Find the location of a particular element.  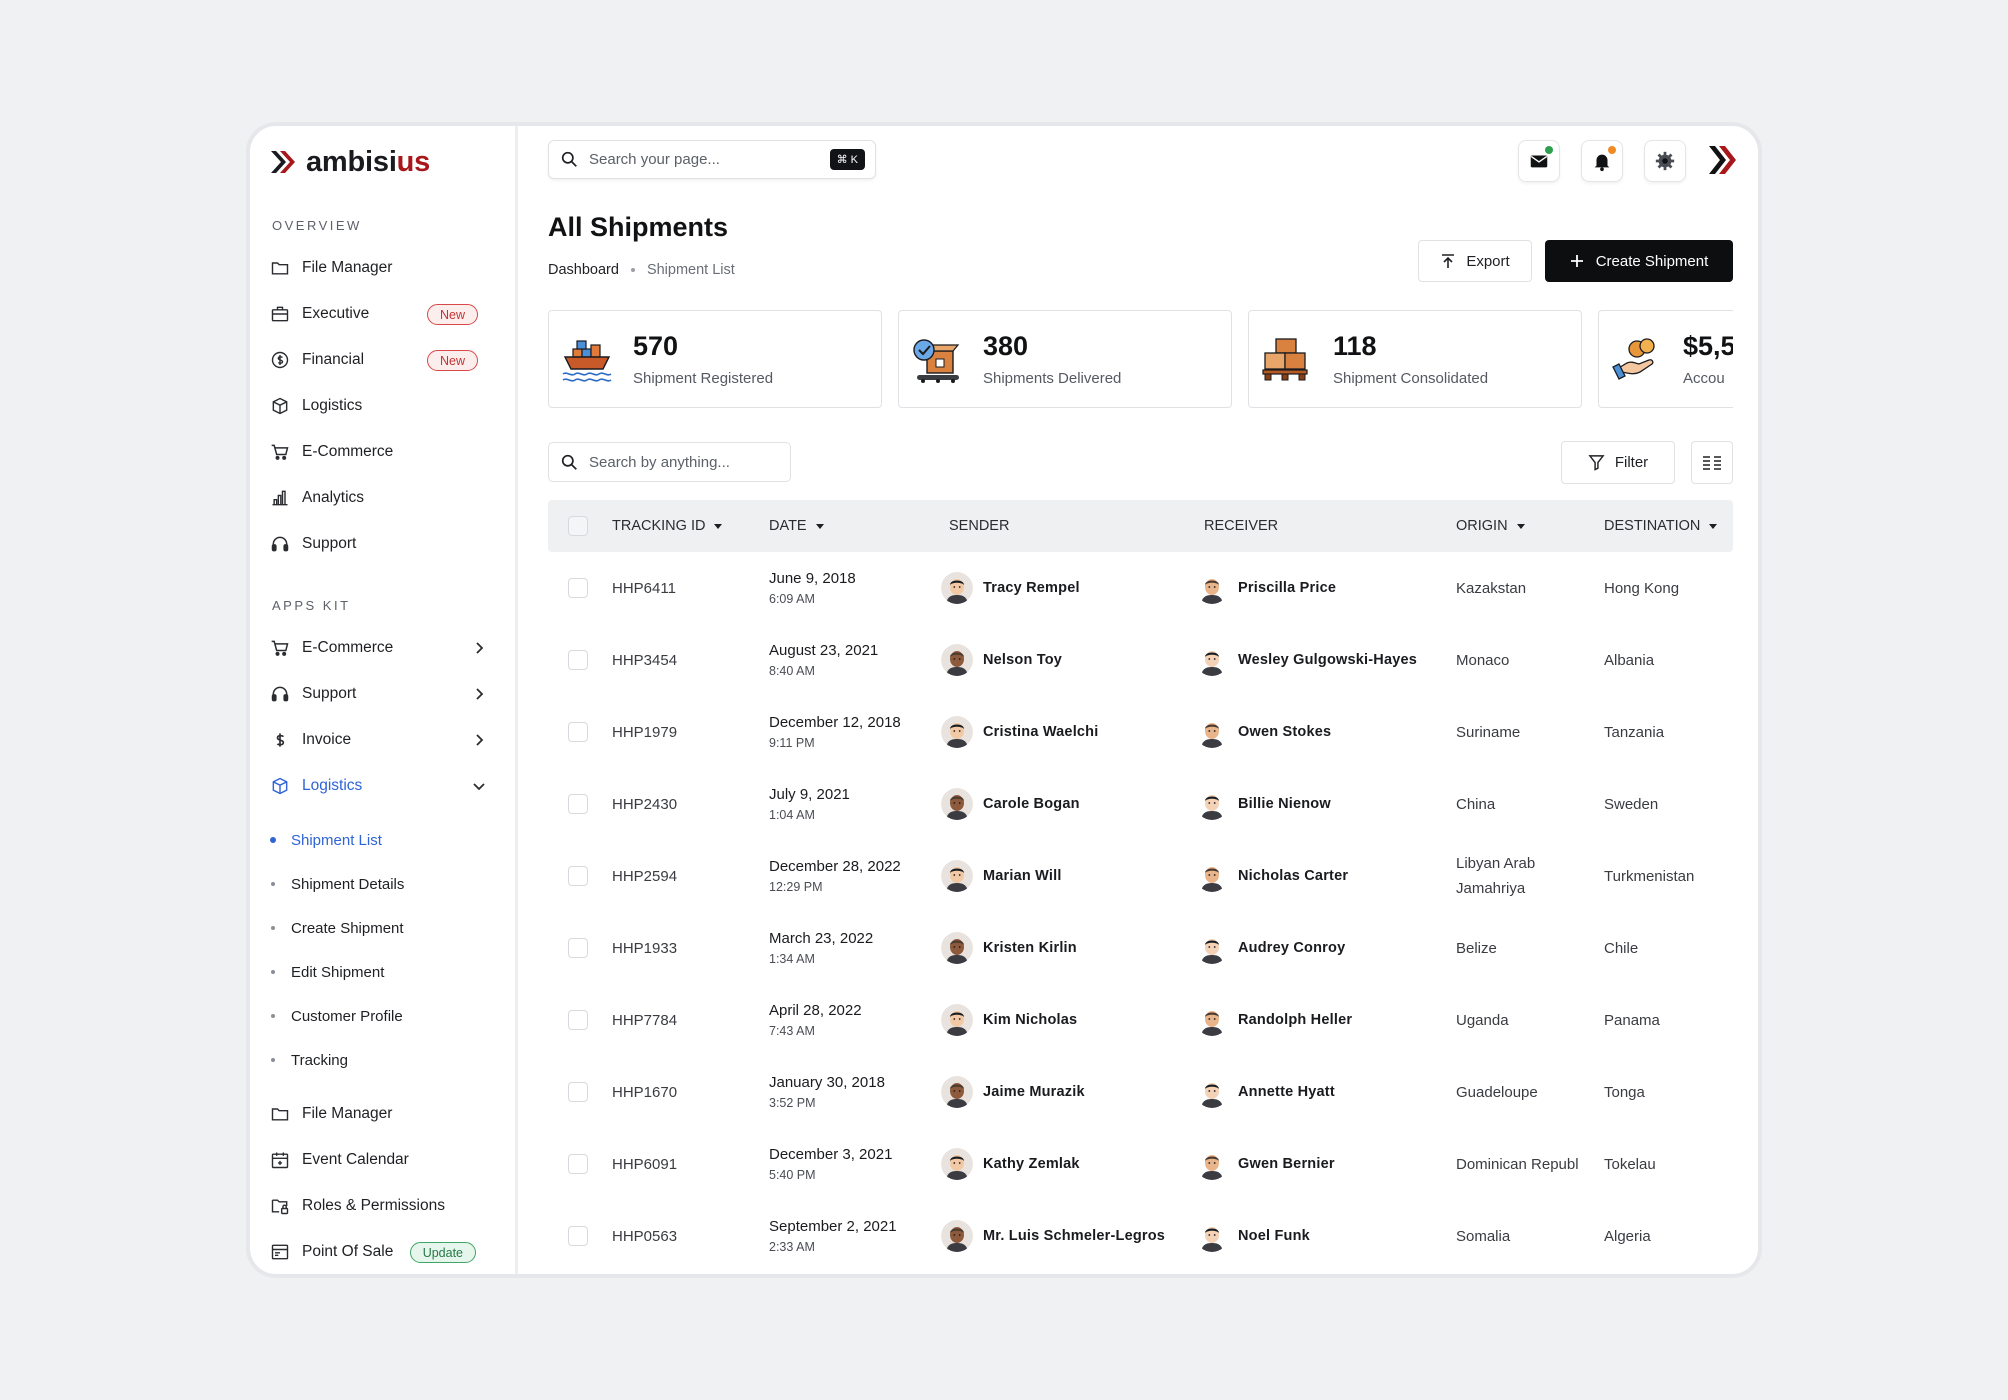

sidebar-subitem-edit-shipment: Edit Shipment is located at coordinates (380, 972).